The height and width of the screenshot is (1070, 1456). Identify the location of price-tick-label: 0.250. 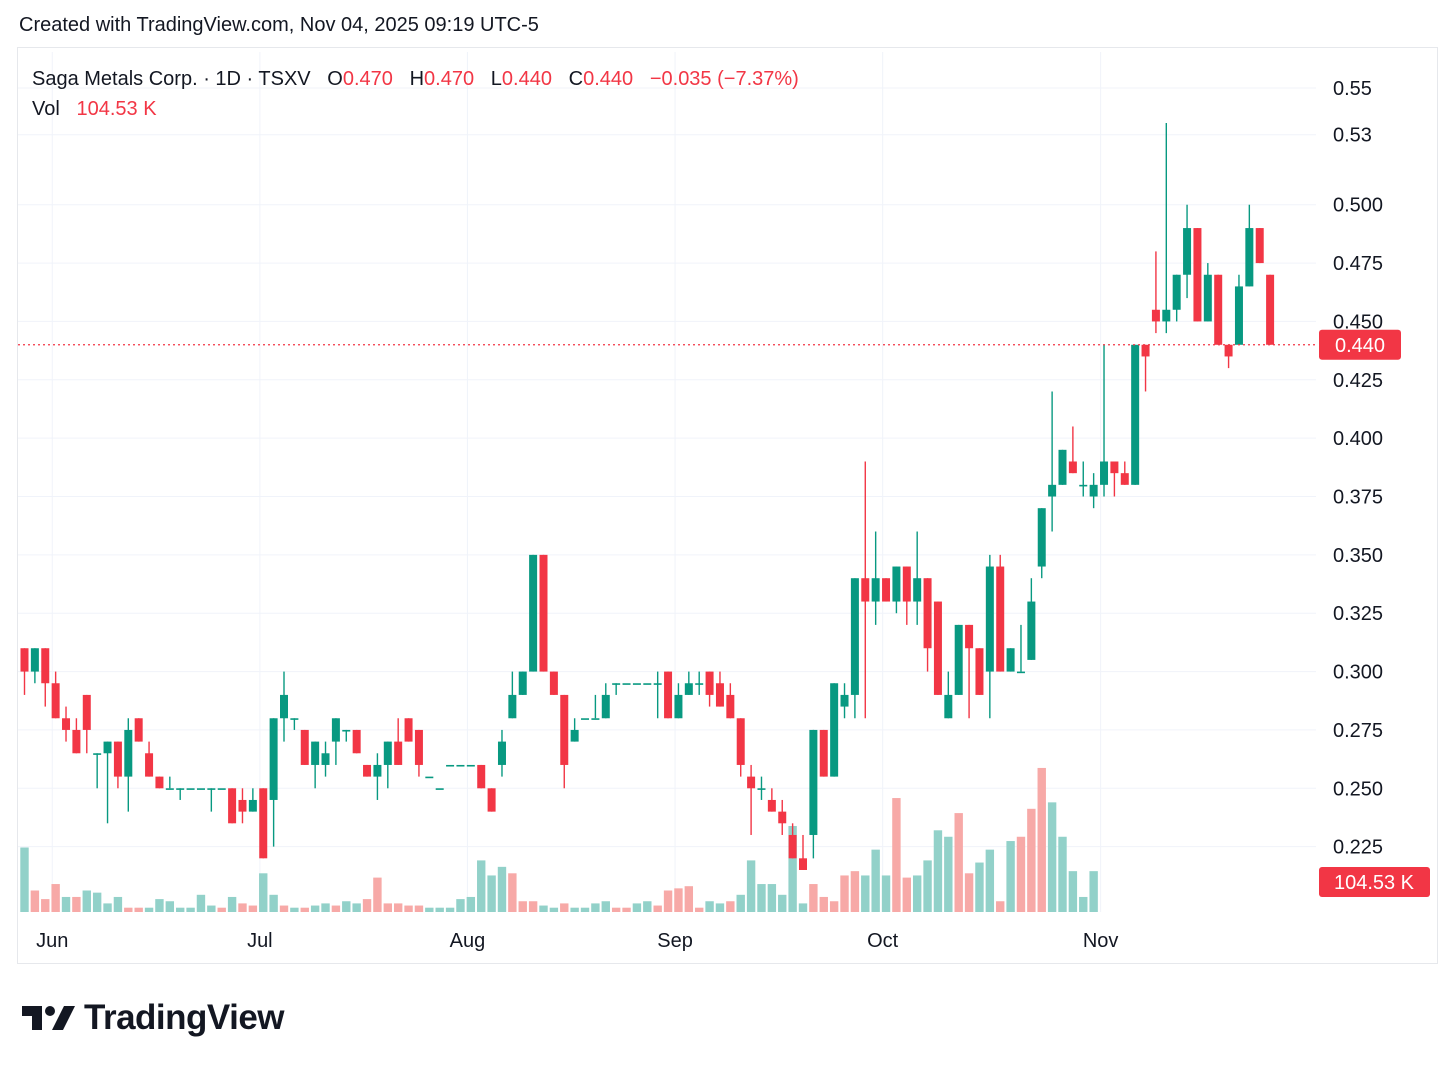
(1358, 789).